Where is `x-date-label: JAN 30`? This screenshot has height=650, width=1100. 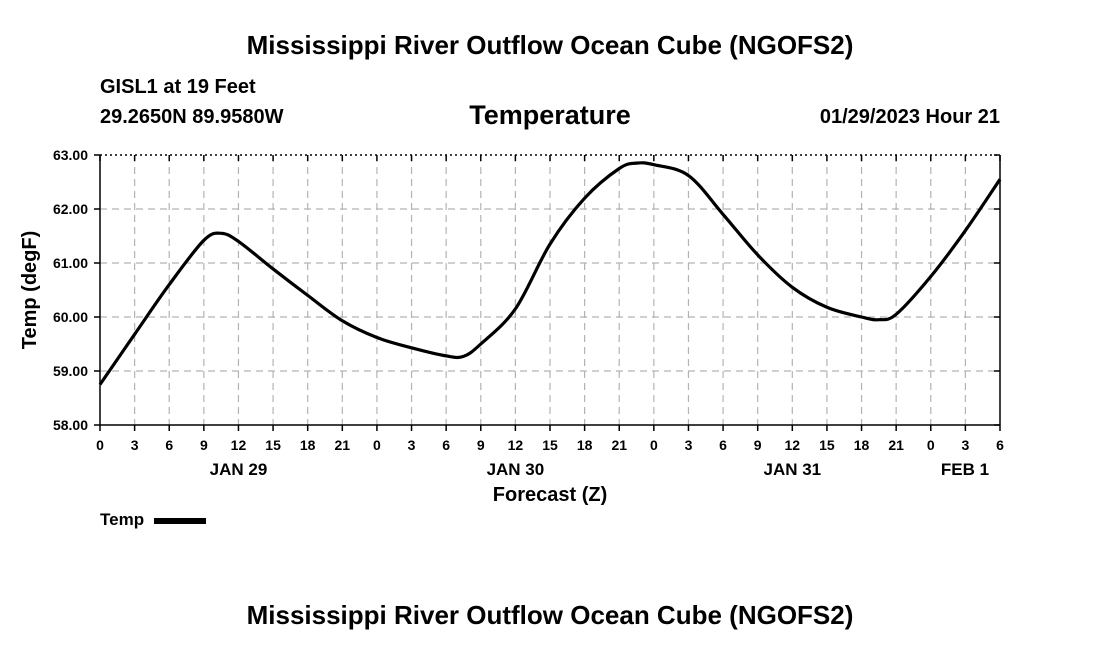 x-date-label: JAN 30 is located at coordinates (516, 469).